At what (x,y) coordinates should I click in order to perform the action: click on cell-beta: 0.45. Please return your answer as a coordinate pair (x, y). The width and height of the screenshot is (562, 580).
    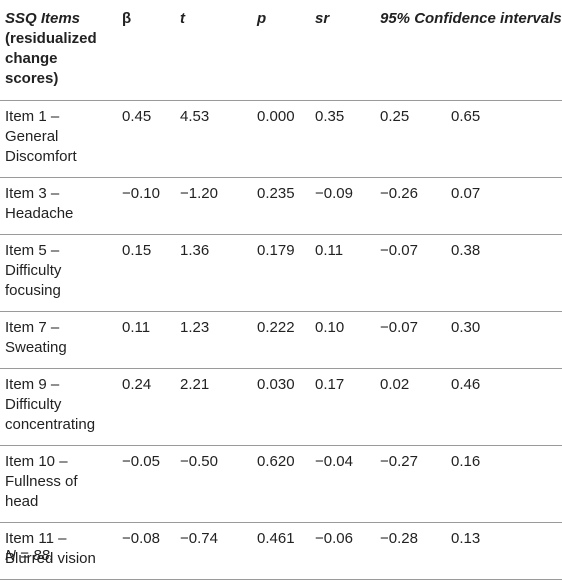
    Looking at the image, I should click on (137, 116).